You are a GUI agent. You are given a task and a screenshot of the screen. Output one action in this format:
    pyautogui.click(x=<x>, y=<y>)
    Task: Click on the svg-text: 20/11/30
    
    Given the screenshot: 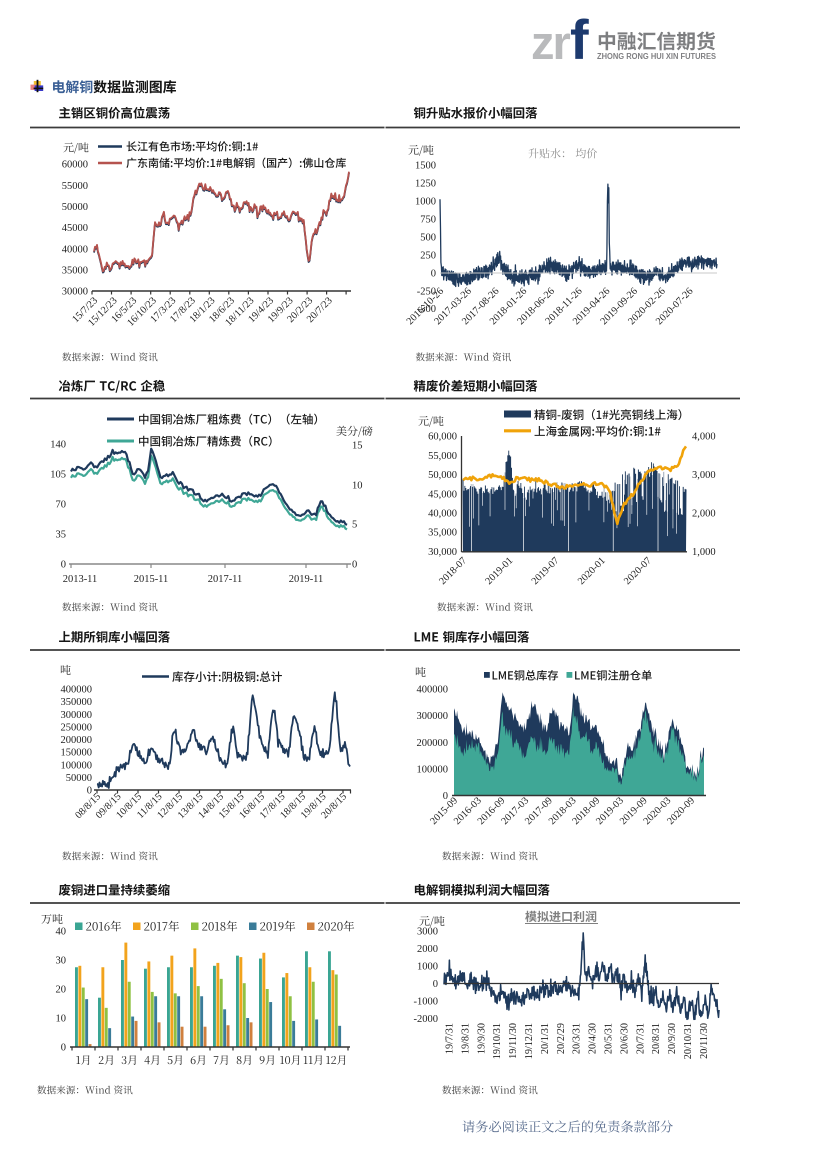 What is the action you would take?
    pyautogui.click(x=704, y=1041)
    